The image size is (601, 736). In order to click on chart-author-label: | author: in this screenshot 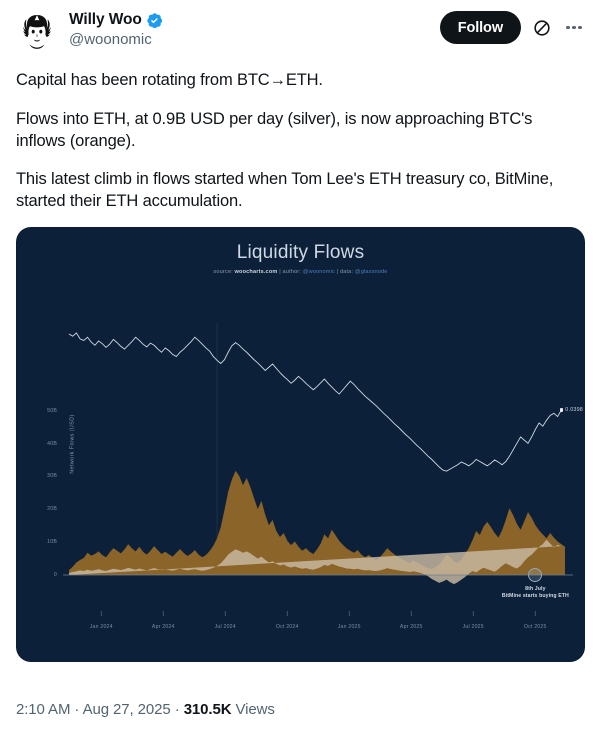, I will do `click(290, 271)`.